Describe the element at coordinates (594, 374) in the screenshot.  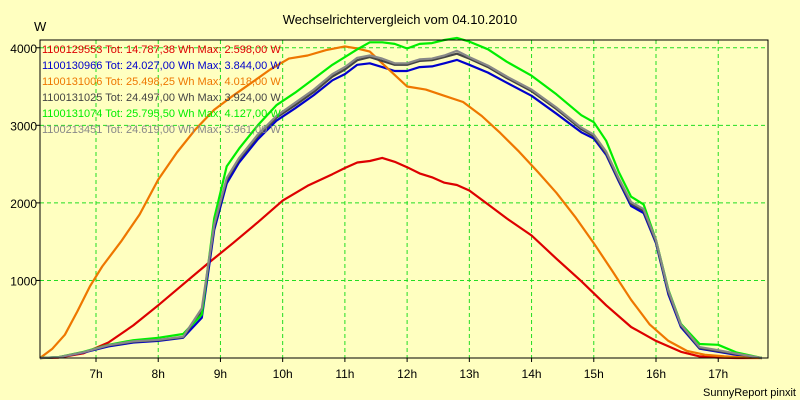
I see `x-tick-label-8: 15h` at that location.